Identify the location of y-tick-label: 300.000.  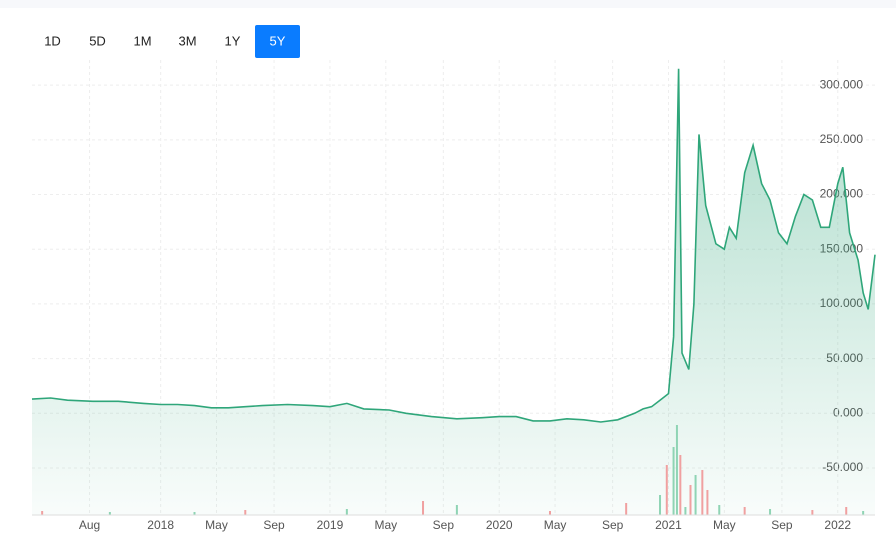
(842, 84).